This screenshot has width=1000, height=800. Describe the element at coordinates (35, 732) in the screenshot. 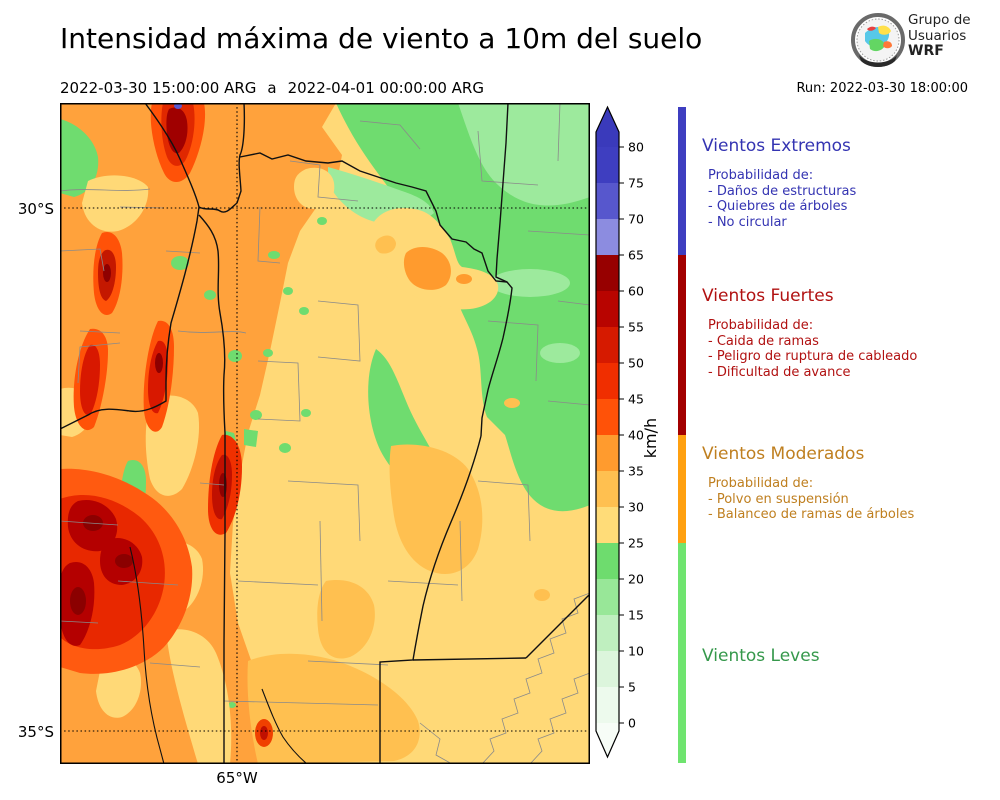

I see `lat-tick-35s: 35°S` at that location.